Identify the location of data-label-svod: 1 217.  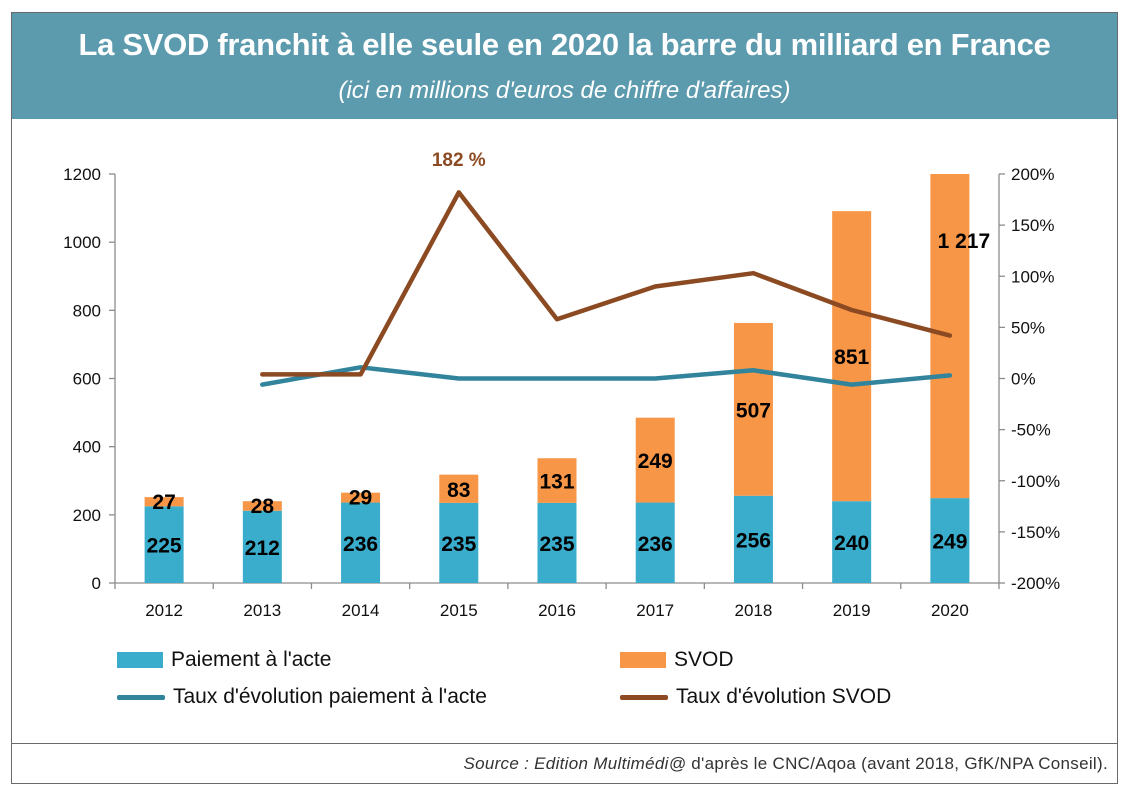
(964, 241).